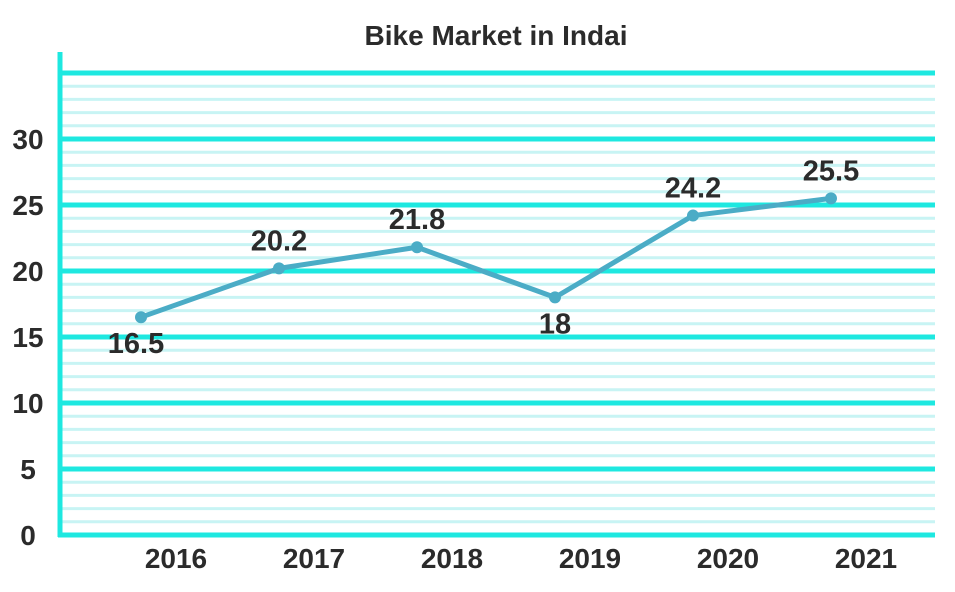  What do you see at coordinates (136, 344) in the screenshot?
I see `data-label: 16.5` at bounding box center [136, 344].